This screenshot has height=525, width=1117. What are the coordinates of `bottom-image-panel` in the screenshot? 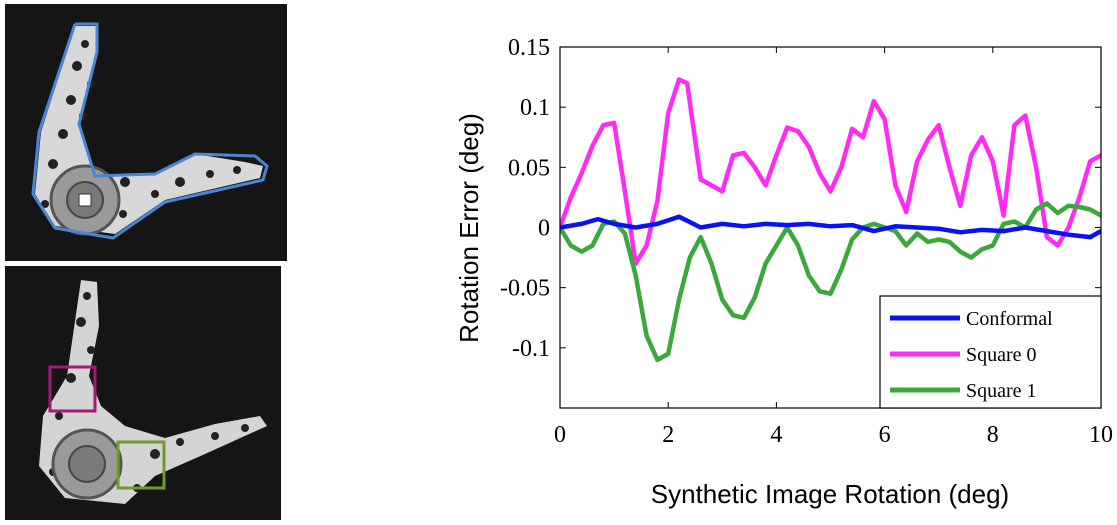 It's located at (143, 393).